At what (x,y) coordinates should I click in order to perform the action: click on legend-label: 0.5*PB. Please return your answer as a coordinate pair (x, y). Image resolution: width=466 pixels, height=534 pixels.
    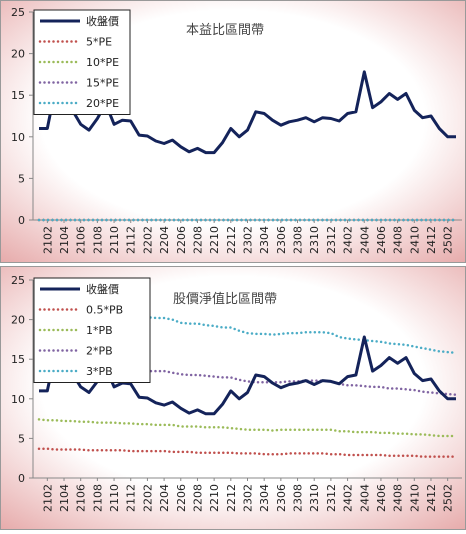
    Looking at the image, I should click on (104, 310).